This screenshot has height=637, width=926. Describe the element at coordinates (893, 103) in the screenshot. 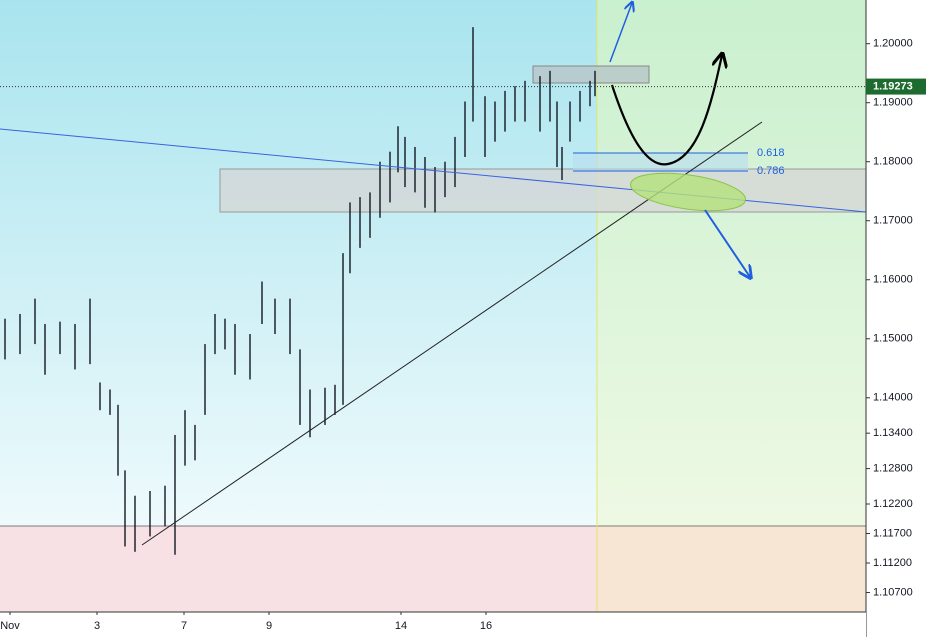

I see `y-tick-label: 1.19000` at that location.